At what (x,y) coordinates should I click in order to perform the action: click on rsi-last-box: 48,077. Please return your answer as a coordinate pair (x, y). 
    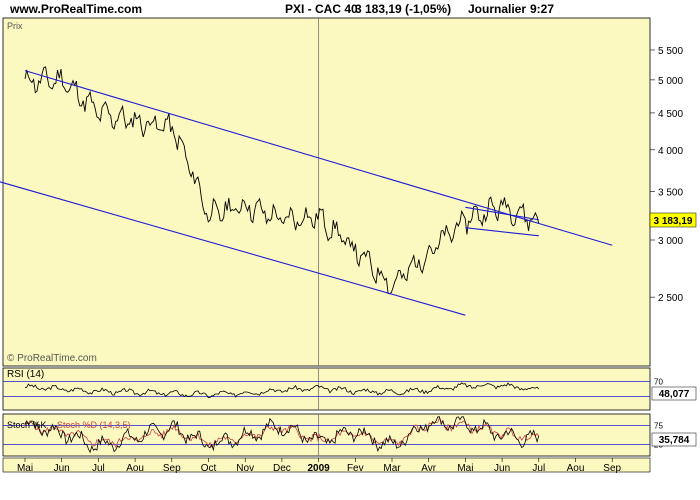
    Looking at the image, I should click on (674, 393).